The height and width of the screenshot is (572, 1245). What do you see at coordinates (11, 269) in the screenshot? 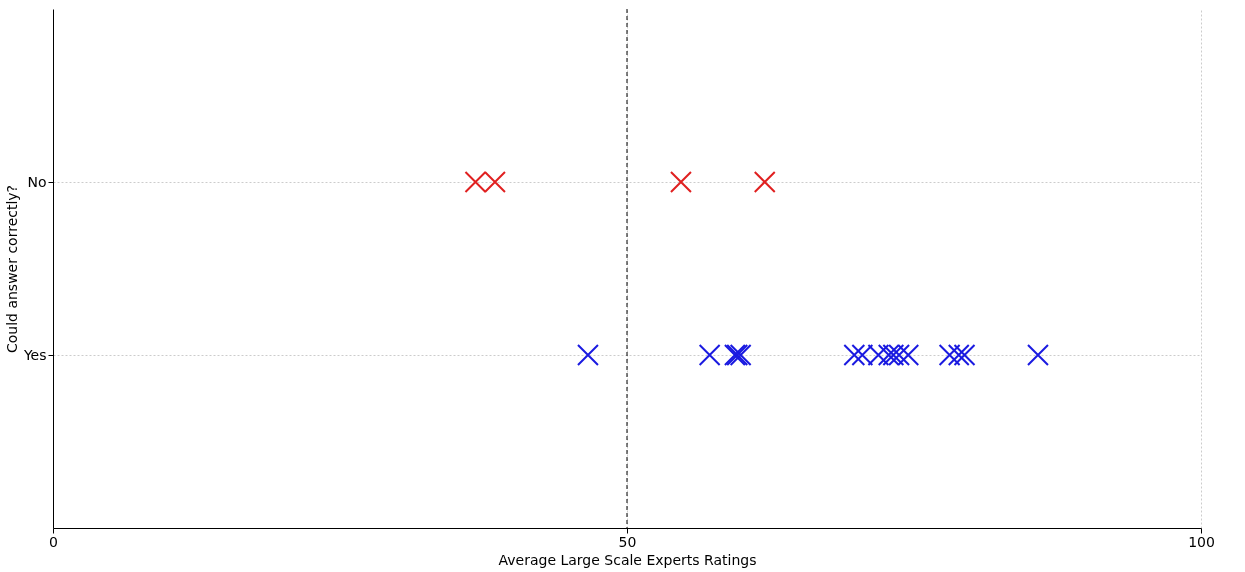
I see `y-axis-title: Could answer correctly?` at bounding box center [11, 269].